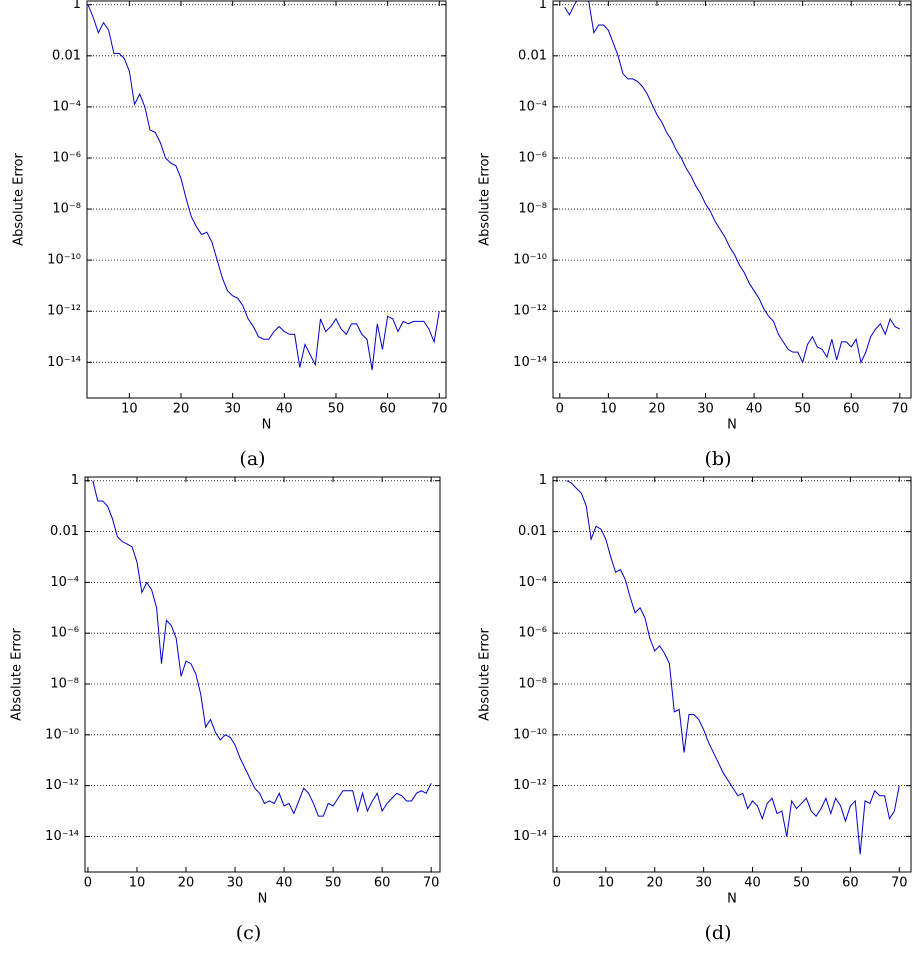 This screenshot has height=953, width=914. I want to click on caption: (c), so click(248, 933).